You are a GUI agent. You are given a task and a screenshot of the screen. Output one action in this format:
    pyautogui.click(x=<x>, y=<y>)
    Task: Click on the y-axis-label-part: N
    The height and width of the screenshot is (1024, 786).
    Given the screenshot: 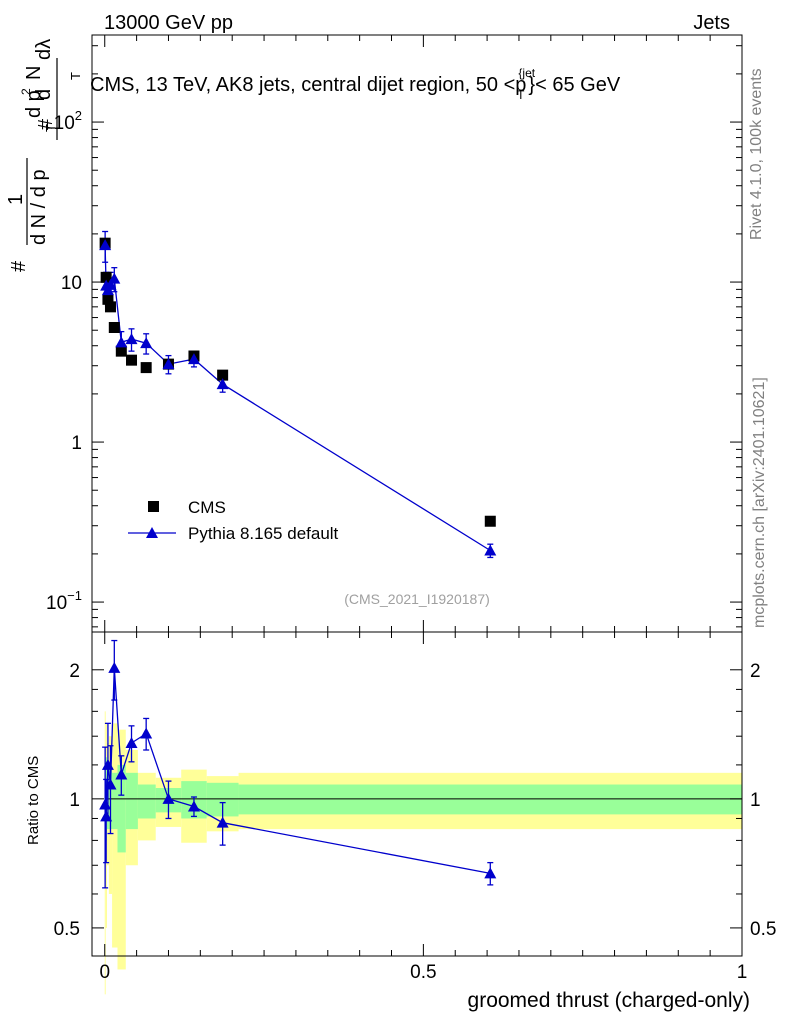 What is the action you would take?
    pyautogui.click(x=34, y=73)
    